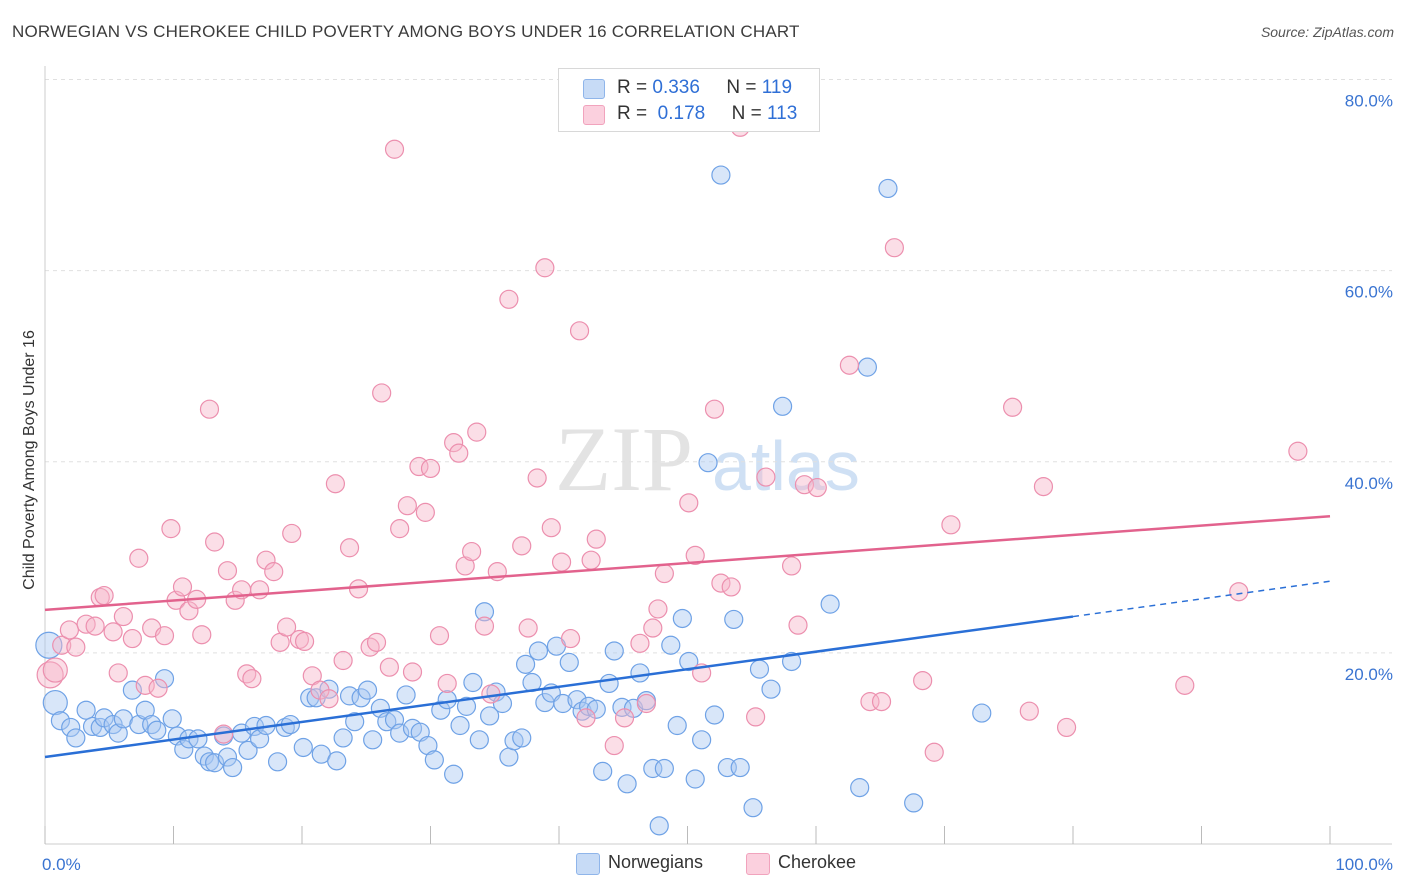 The image size is (1406, 892). Describe the element at coordinates (1327, 32) in the screenshot. I see `source-label: Source: ZipAtlas.com` at that location.